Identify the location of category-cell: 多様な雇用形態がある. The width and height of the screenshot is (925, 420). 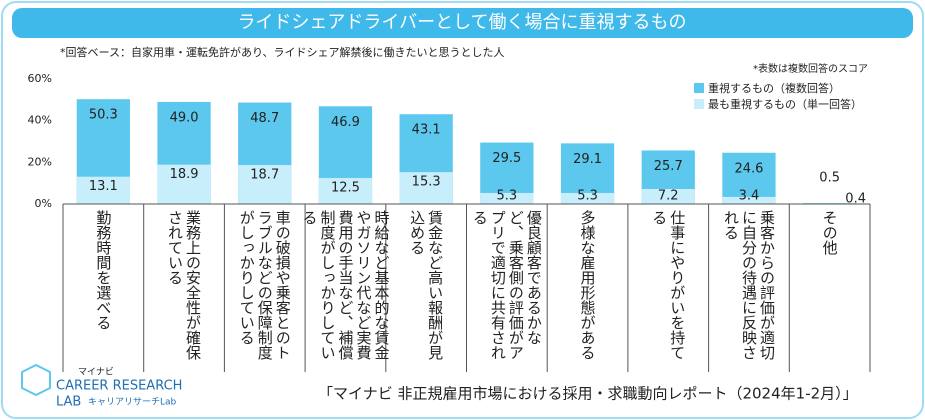
(587, 290).